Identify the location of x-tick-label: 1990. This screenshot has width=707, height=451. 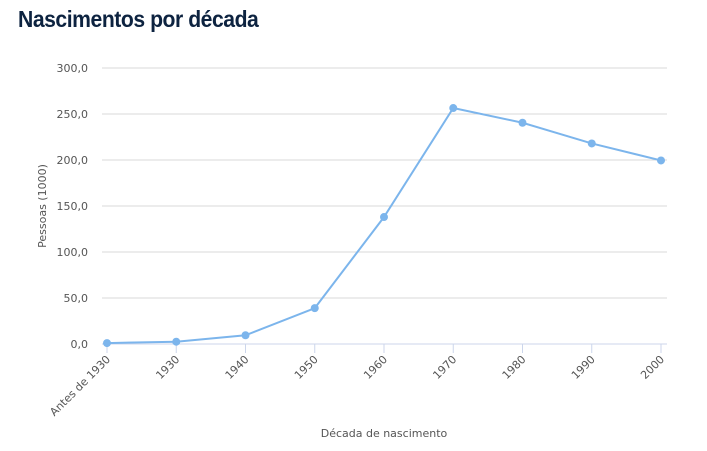
(583, 367).